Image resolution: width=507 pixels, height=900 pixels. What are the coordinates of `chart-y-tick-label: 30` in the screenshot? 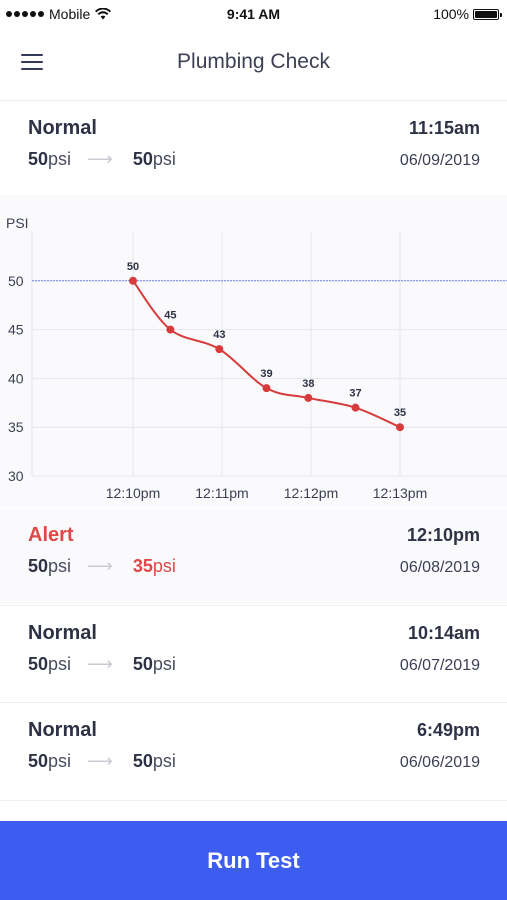 It's located at (16, 476).